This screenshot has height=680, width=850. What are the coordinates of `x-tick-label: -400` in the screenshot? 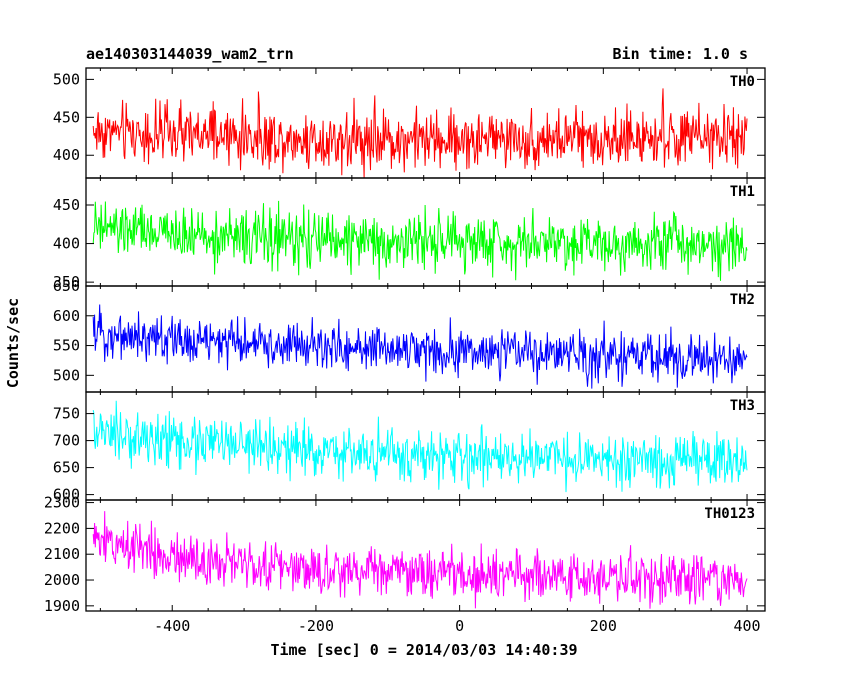 It's located at (172, 626).